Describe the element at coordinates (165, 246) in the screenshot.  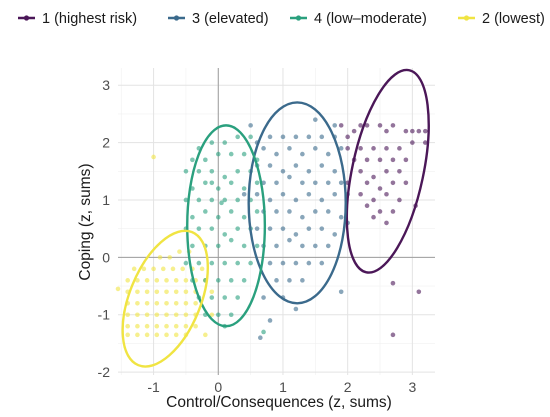
I see `series-2-lowest-points` at that location.